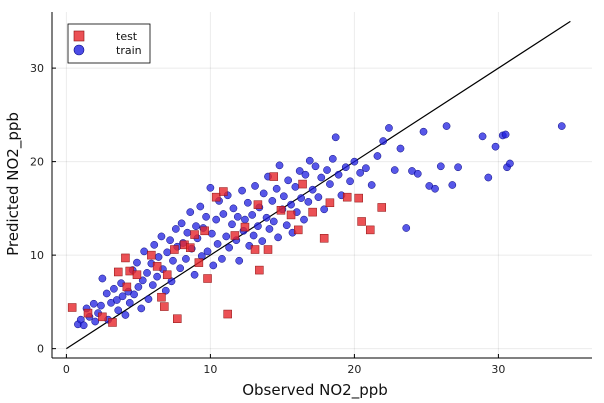 This screenshot has width=604, height=403. Describe the element at coordinates (498, 369) in the screenshot. I see `x-tick-label-3: 30` at that location.